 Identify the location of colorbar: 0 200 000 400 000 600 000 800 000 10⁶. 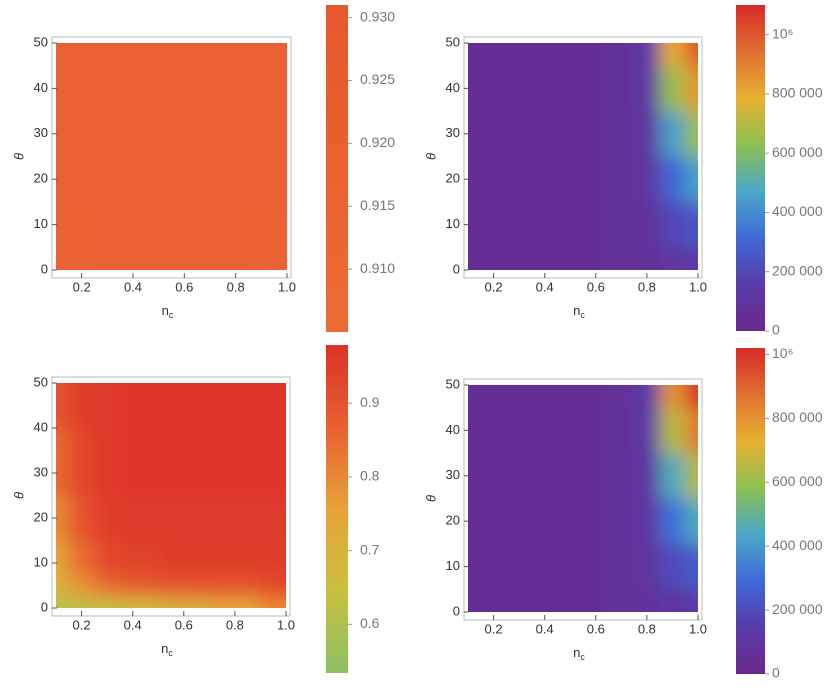
(779, 513).